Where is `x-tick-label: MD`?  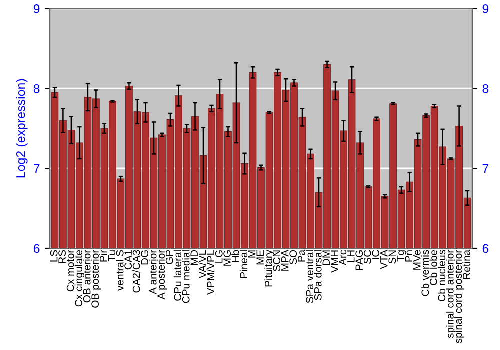
x-tick-label: MD is located at coordinates (194, 258).